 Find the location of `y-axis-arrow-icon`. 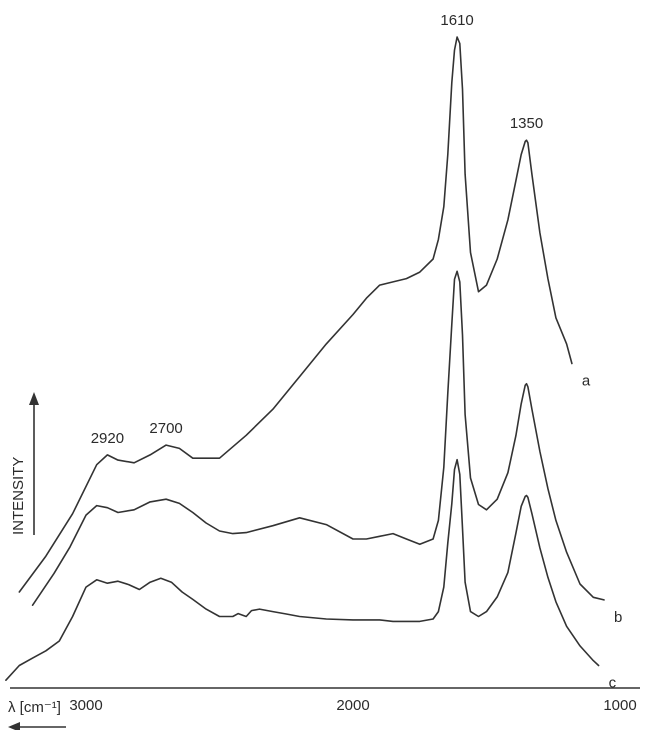

y-axis-arrow-icon is located at coordinates (34, 463).